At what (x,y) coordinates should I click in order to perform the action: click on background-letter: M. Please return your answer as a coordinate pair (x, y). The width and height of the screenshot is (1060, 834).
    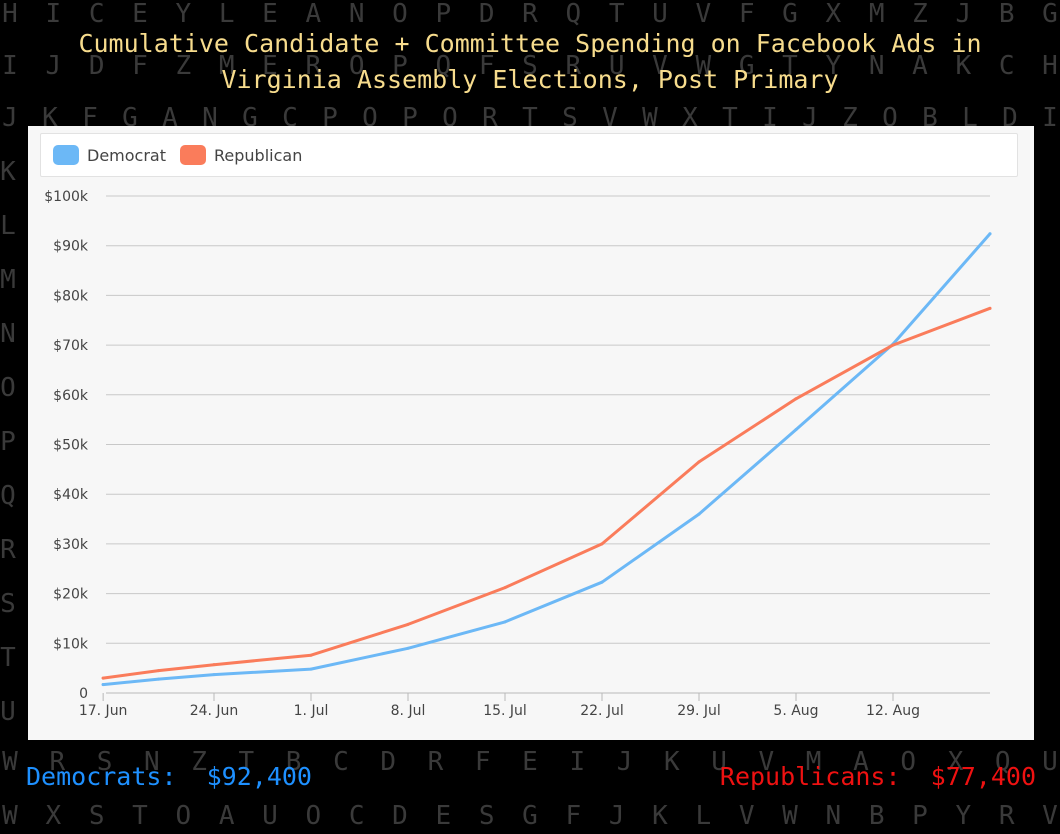
    Looking at the image, I should click on (8, 280).